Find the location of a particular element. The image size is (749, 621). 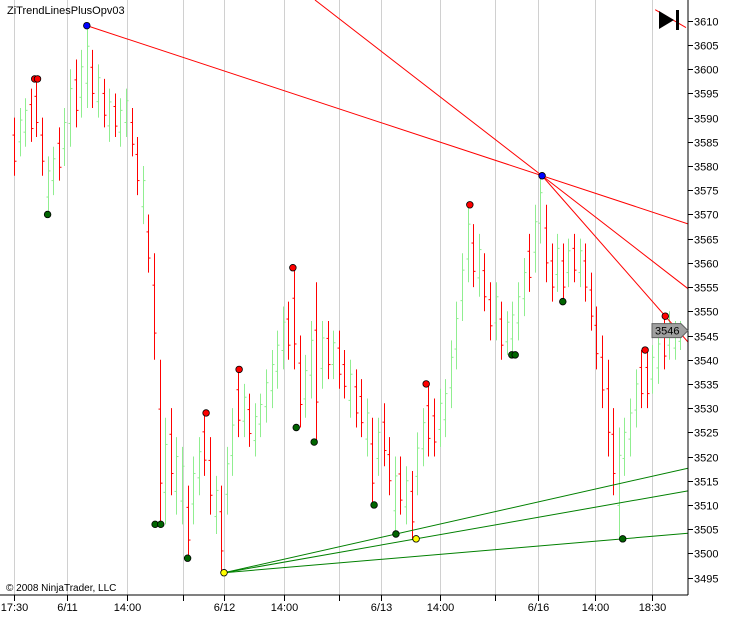

copyright-label: © 2008 NinjaTrader, LLC is located at coordinates (61, 588).